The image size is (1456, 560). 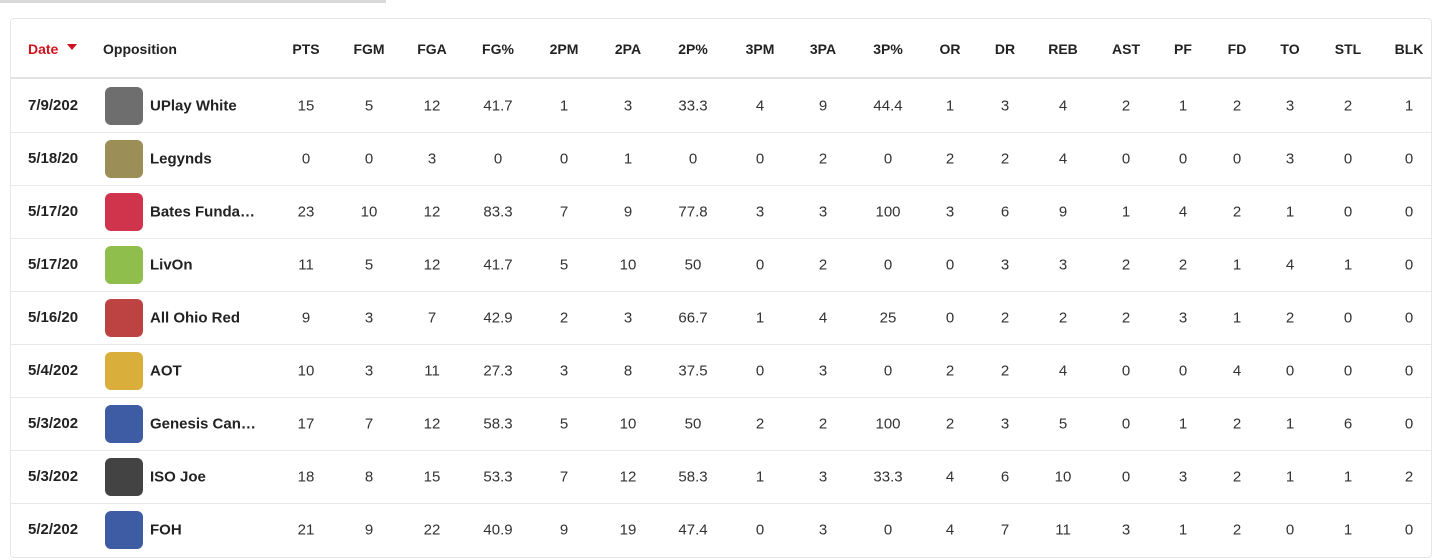 What do you see at coordinates (1005, 476) in the screenshot?
I see `stat-value: 6` at bounding box center [1005, 476].